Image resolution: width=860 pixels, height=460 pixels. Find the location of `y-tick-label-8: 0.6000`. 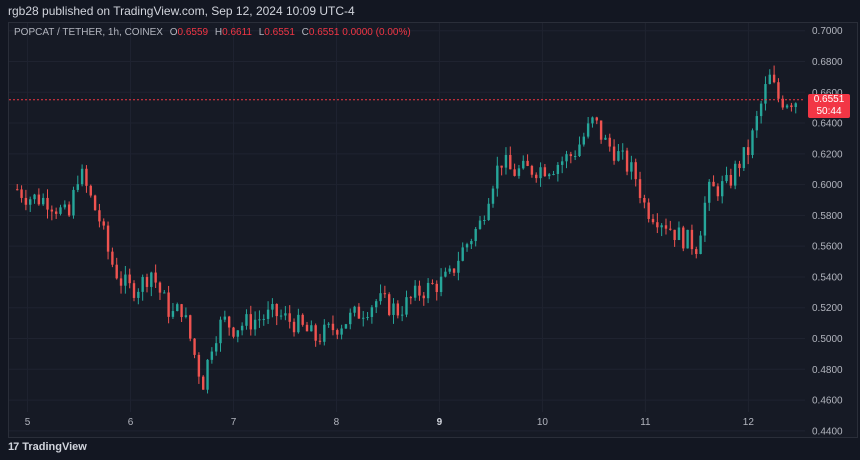

y-tick-label-8: 0.6000 is located at coordinates (827, 185).